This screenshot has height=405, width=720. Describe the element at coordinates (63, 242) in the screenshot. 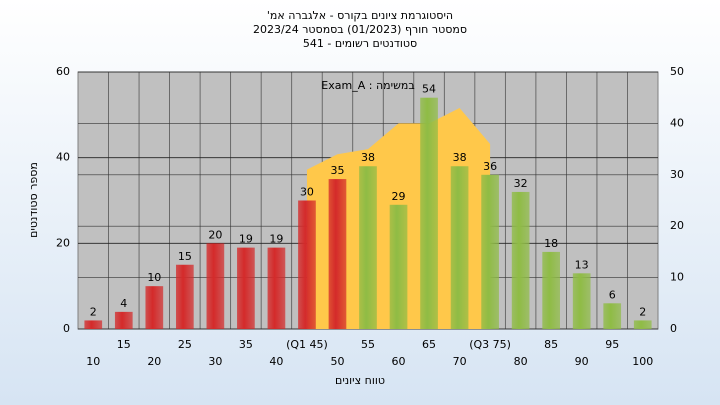

I see `y-tick-label: 20` at that location.